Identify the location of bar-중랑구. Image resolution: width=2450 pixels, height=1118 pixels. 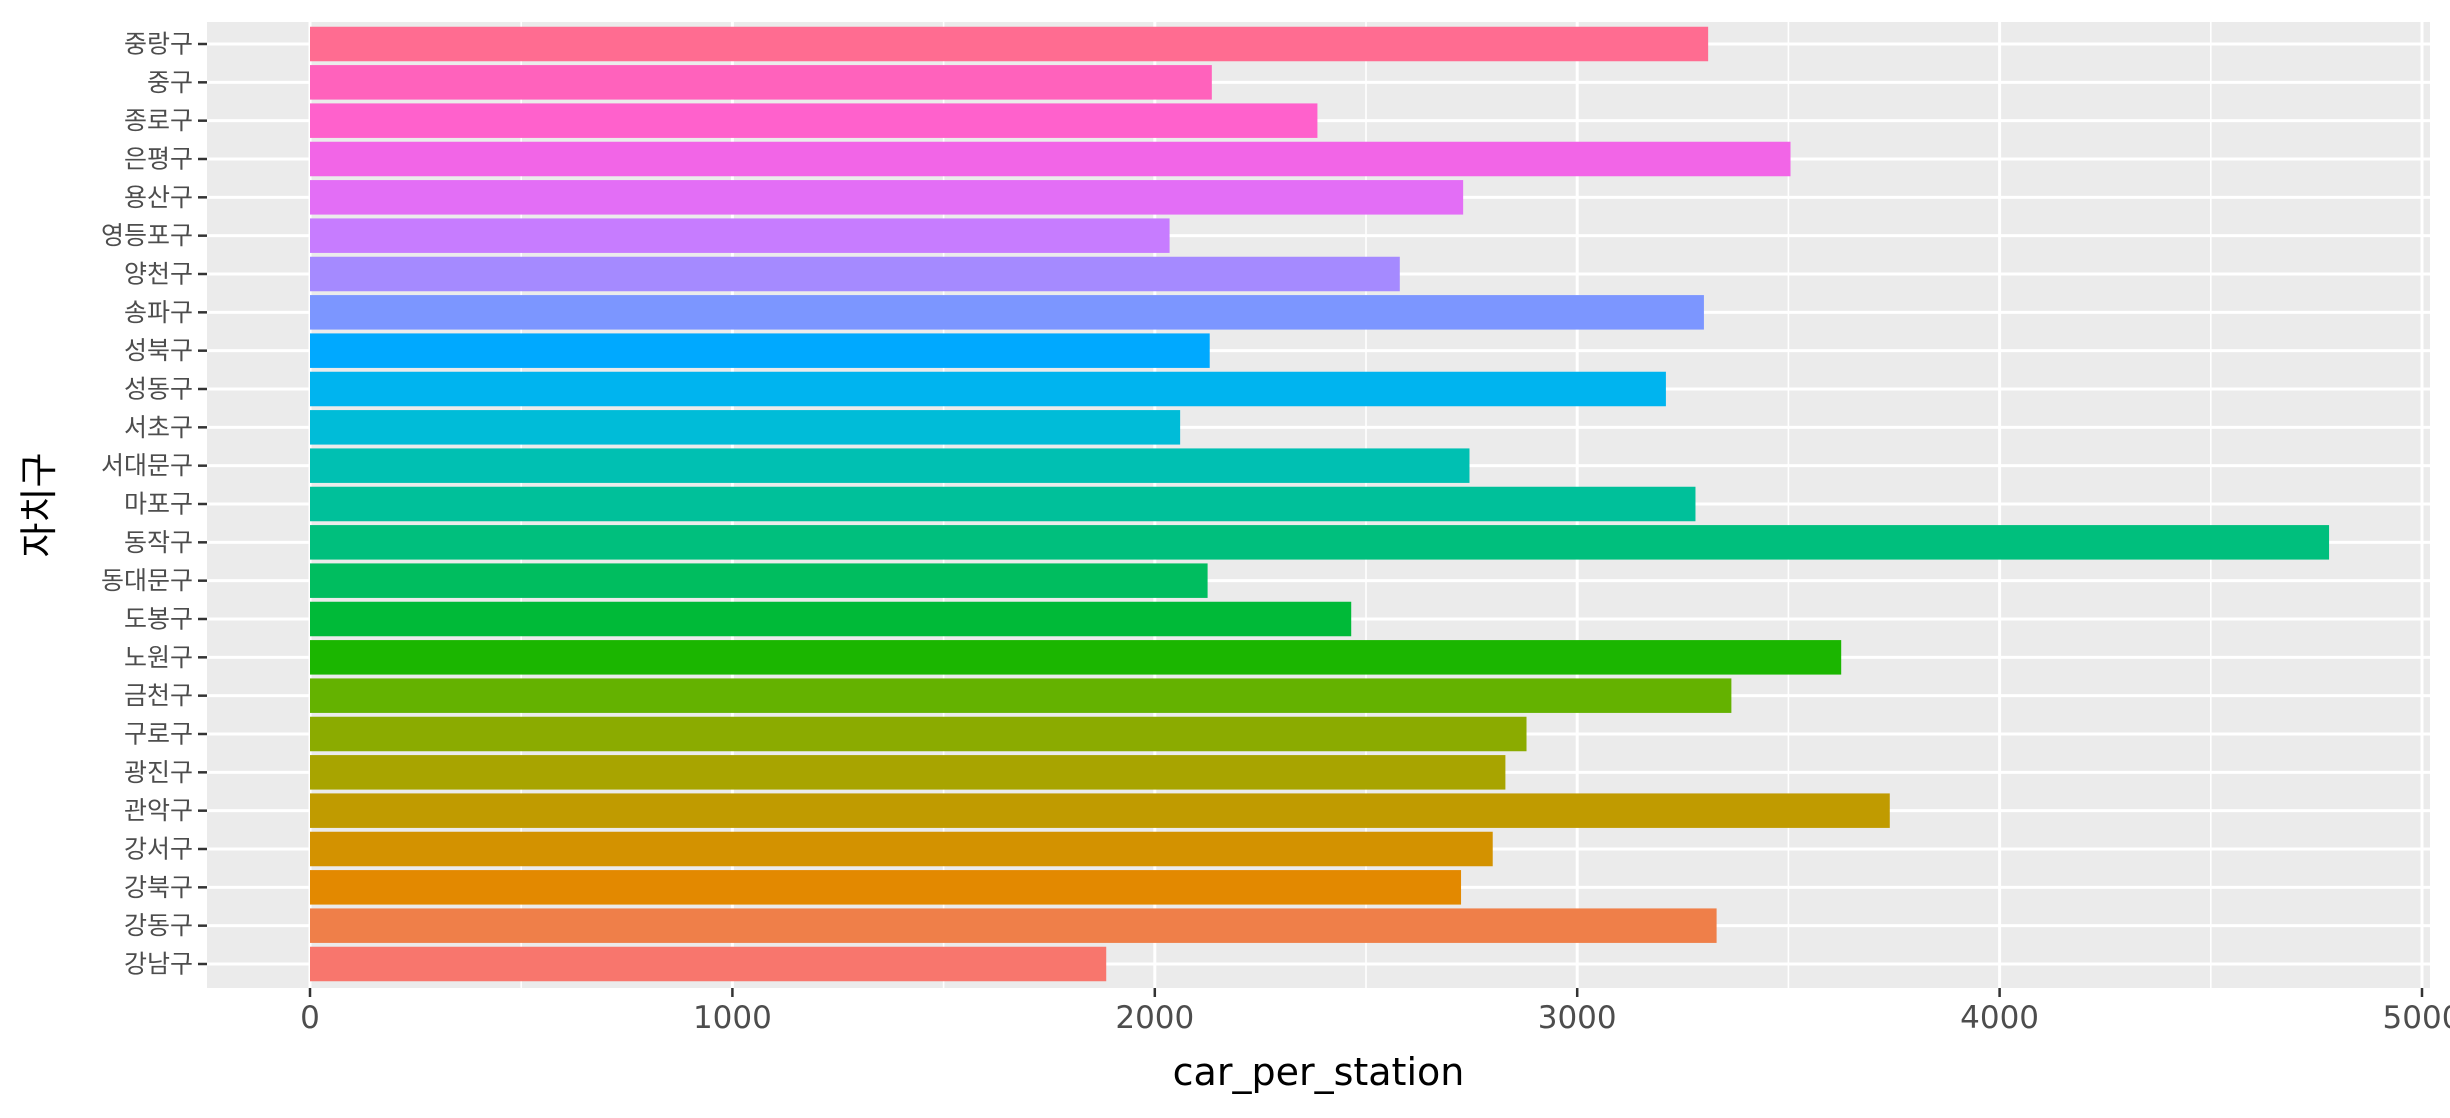
(1009, 44).